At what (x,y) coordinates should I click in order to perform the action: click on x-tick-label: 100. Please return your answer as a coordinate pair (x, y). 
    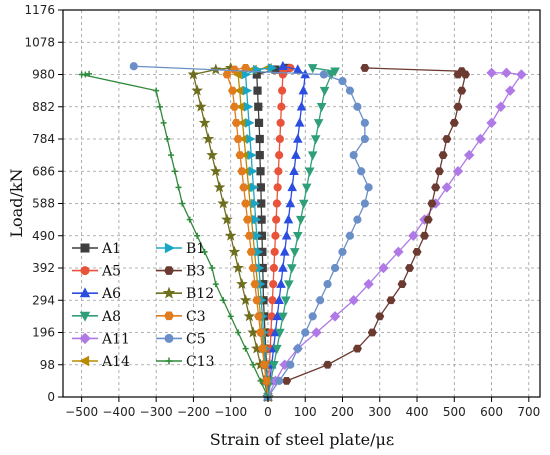
    Looking at the image, I should click on (305, 412).